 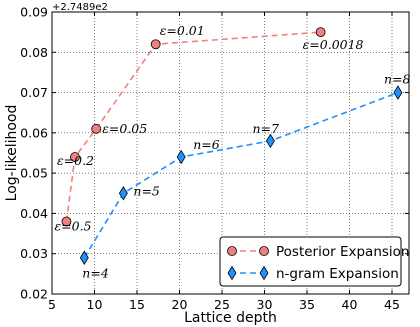 I want to click on point-annotation: n=8, so click(x=397, y=79).